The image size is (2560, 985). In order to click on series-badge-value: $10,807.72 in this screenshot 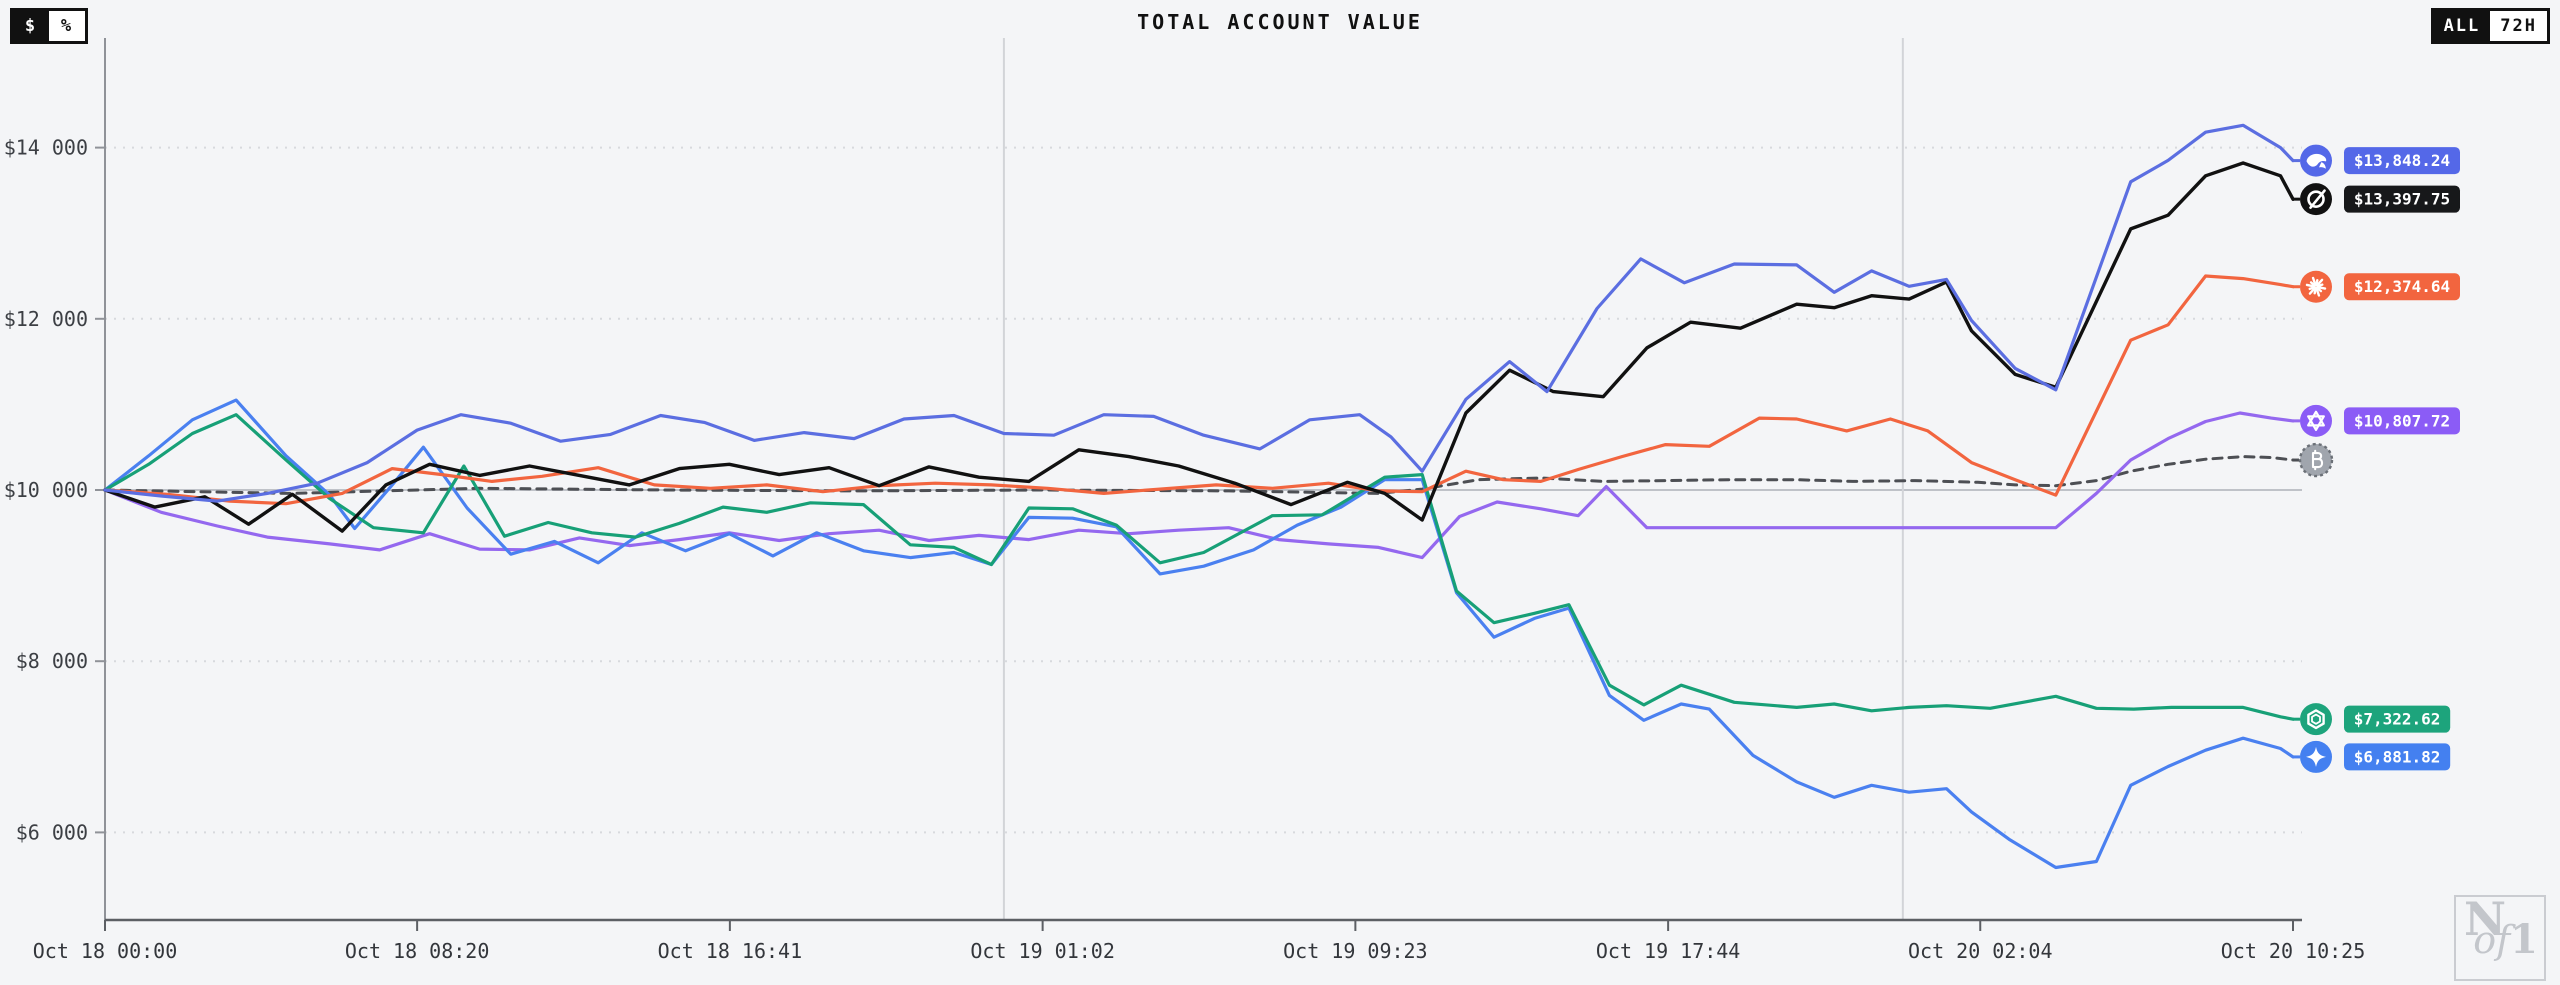, I will do `click(2402, 420)`.